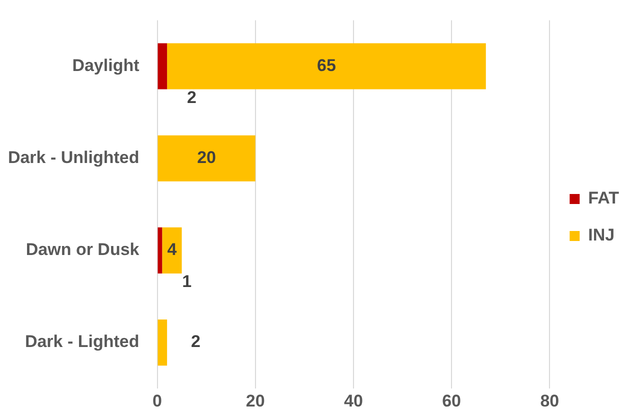 The image size is (639, 420). What do you see at coordinates (187, 282) in the screenshot?
I see `data-label: 1` at bounding box center [187, 282].